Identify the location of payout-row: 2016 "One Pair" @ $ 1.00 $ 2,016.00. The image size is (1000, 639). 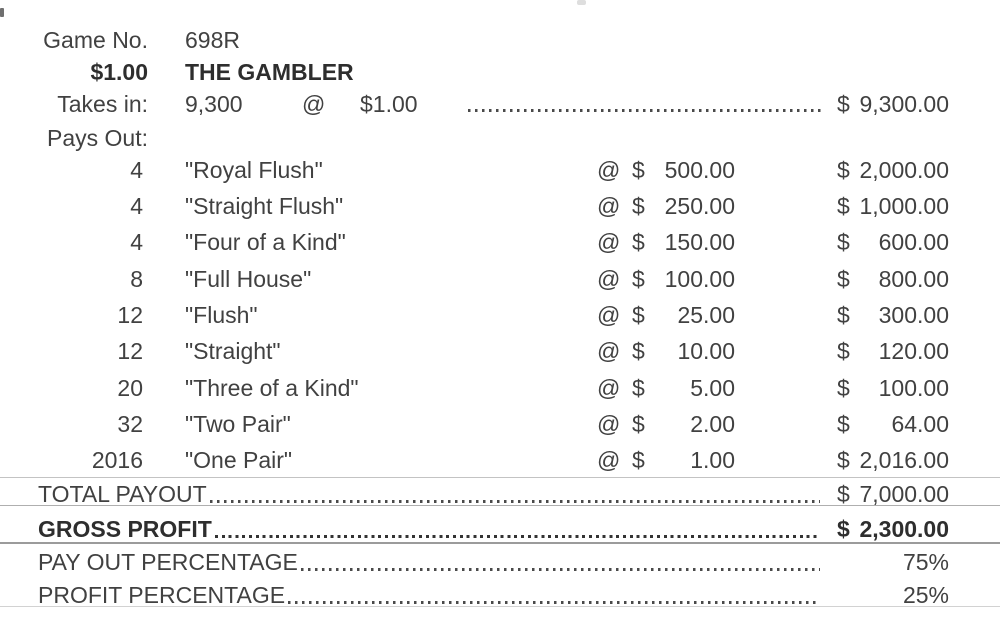
(500, 460).